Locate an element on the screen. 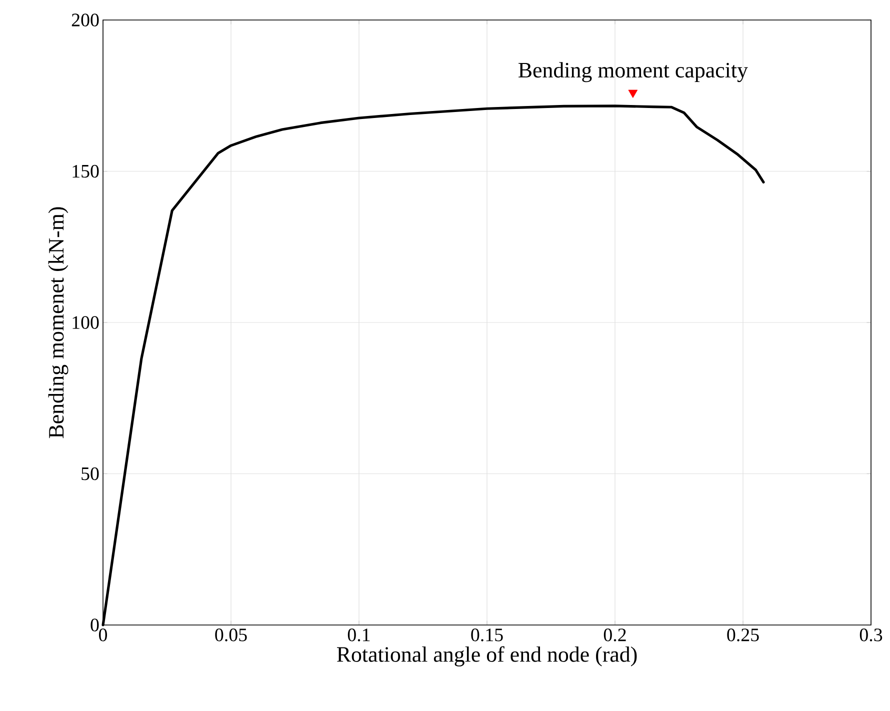 The width and height of the screenshot is (890, 711). y-tick-label: 0 is located at coordinates (94, 625).